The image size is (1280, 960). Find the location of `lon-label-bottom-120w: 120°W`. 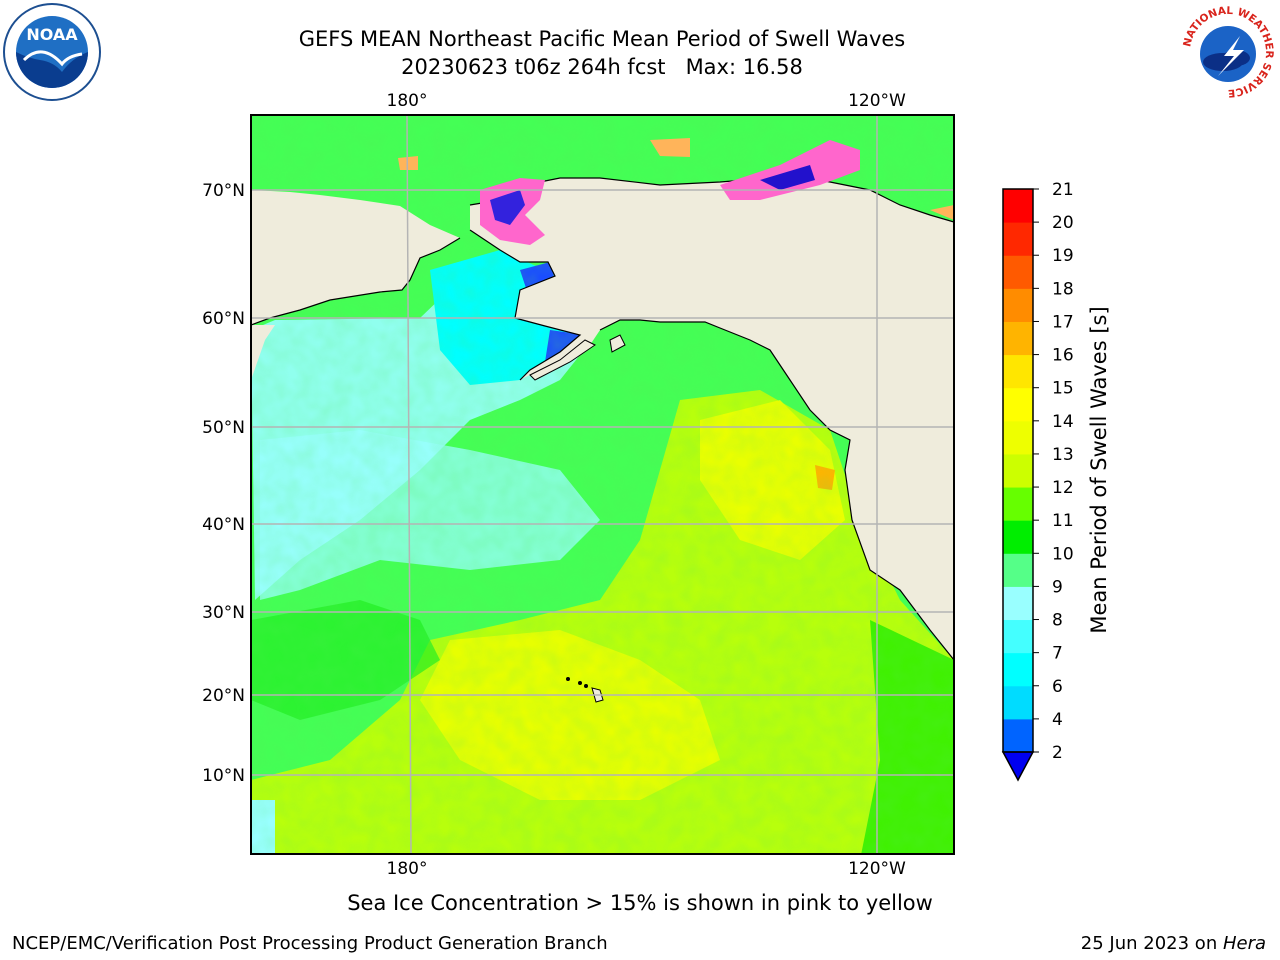

lon-label-bottom-120w: 120°W is located at coordinates (877, 869).